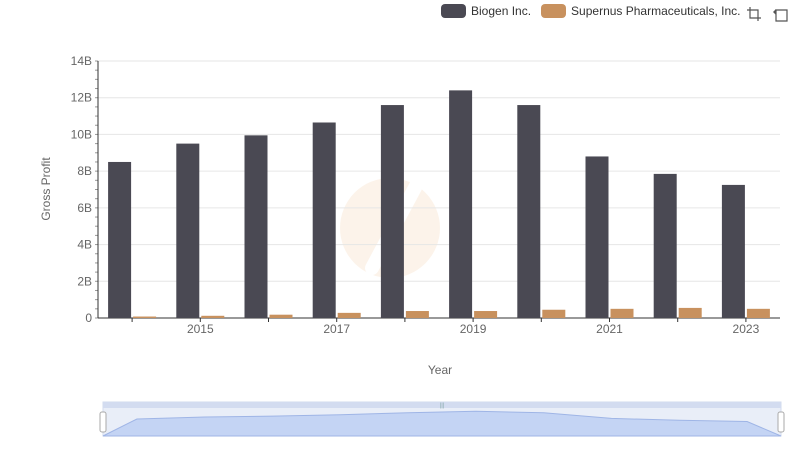  What do you see at coordinates (84, 245) in the screenshot?
I see `y-tick-label: 4B` at bounding box center [84, 245].